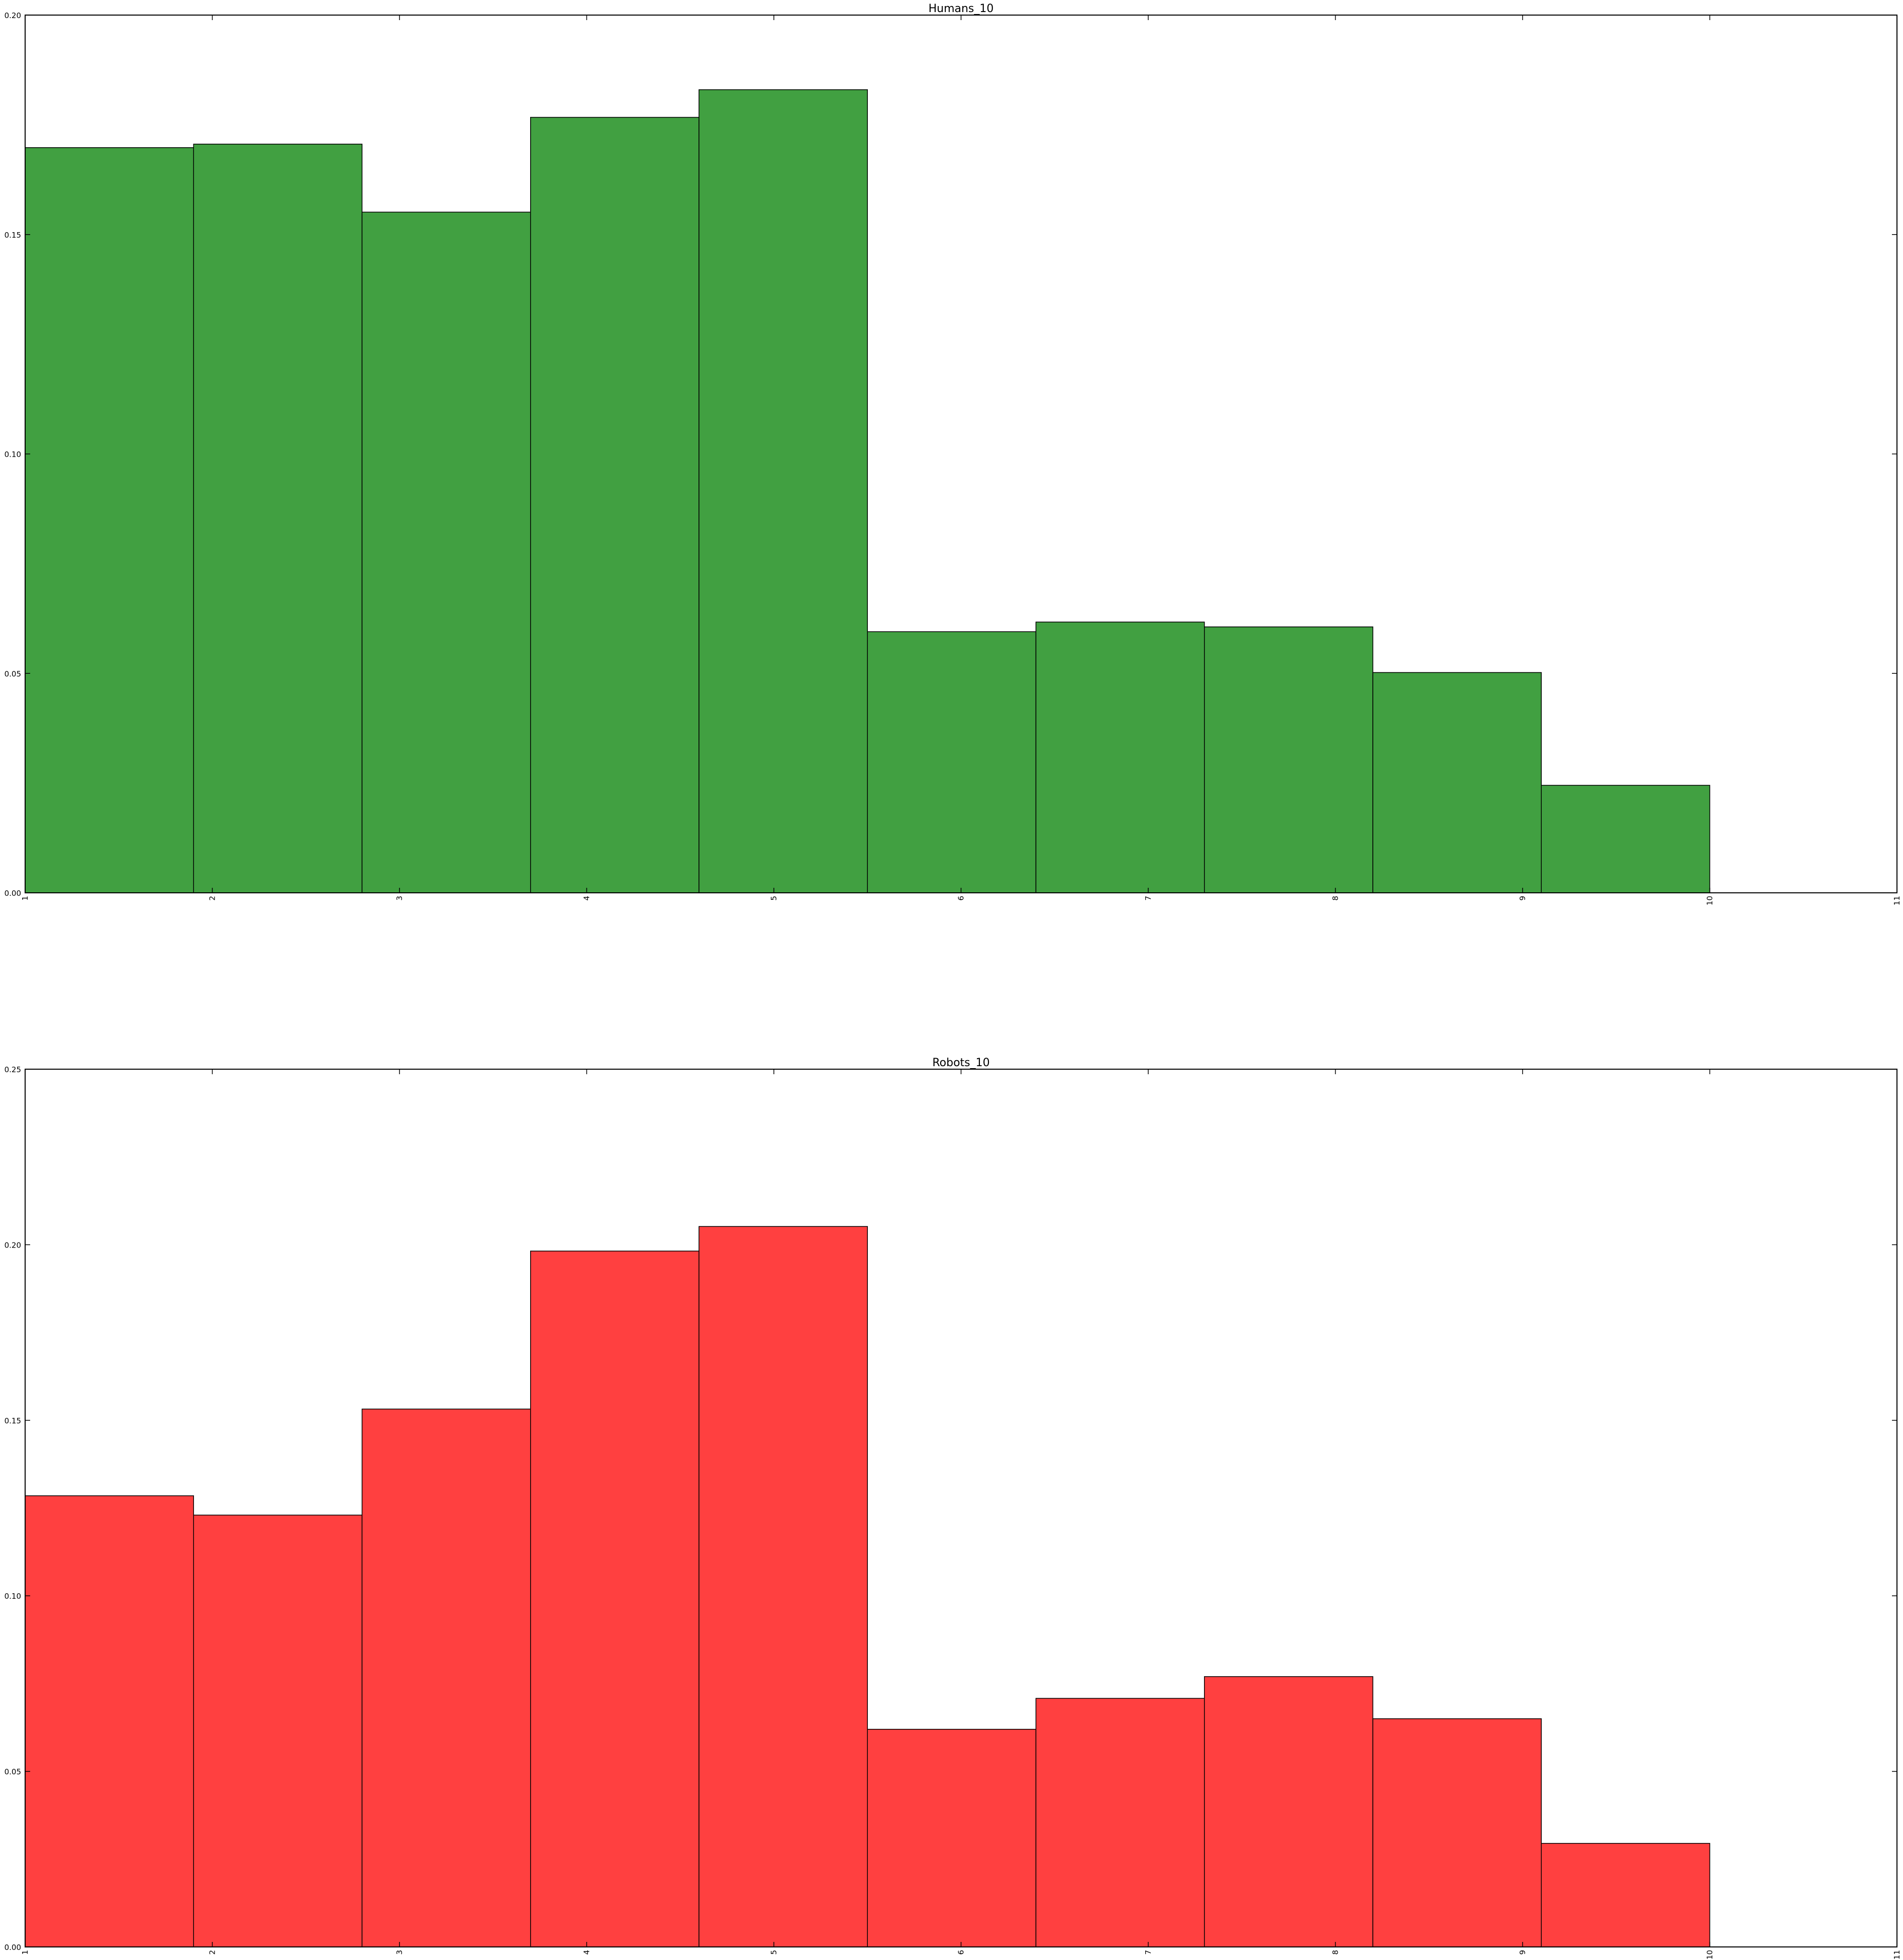 This screenshot has width=1903, height=1960. I want to click on humans-x-tick-label-11: 11, so click(1896, 900).